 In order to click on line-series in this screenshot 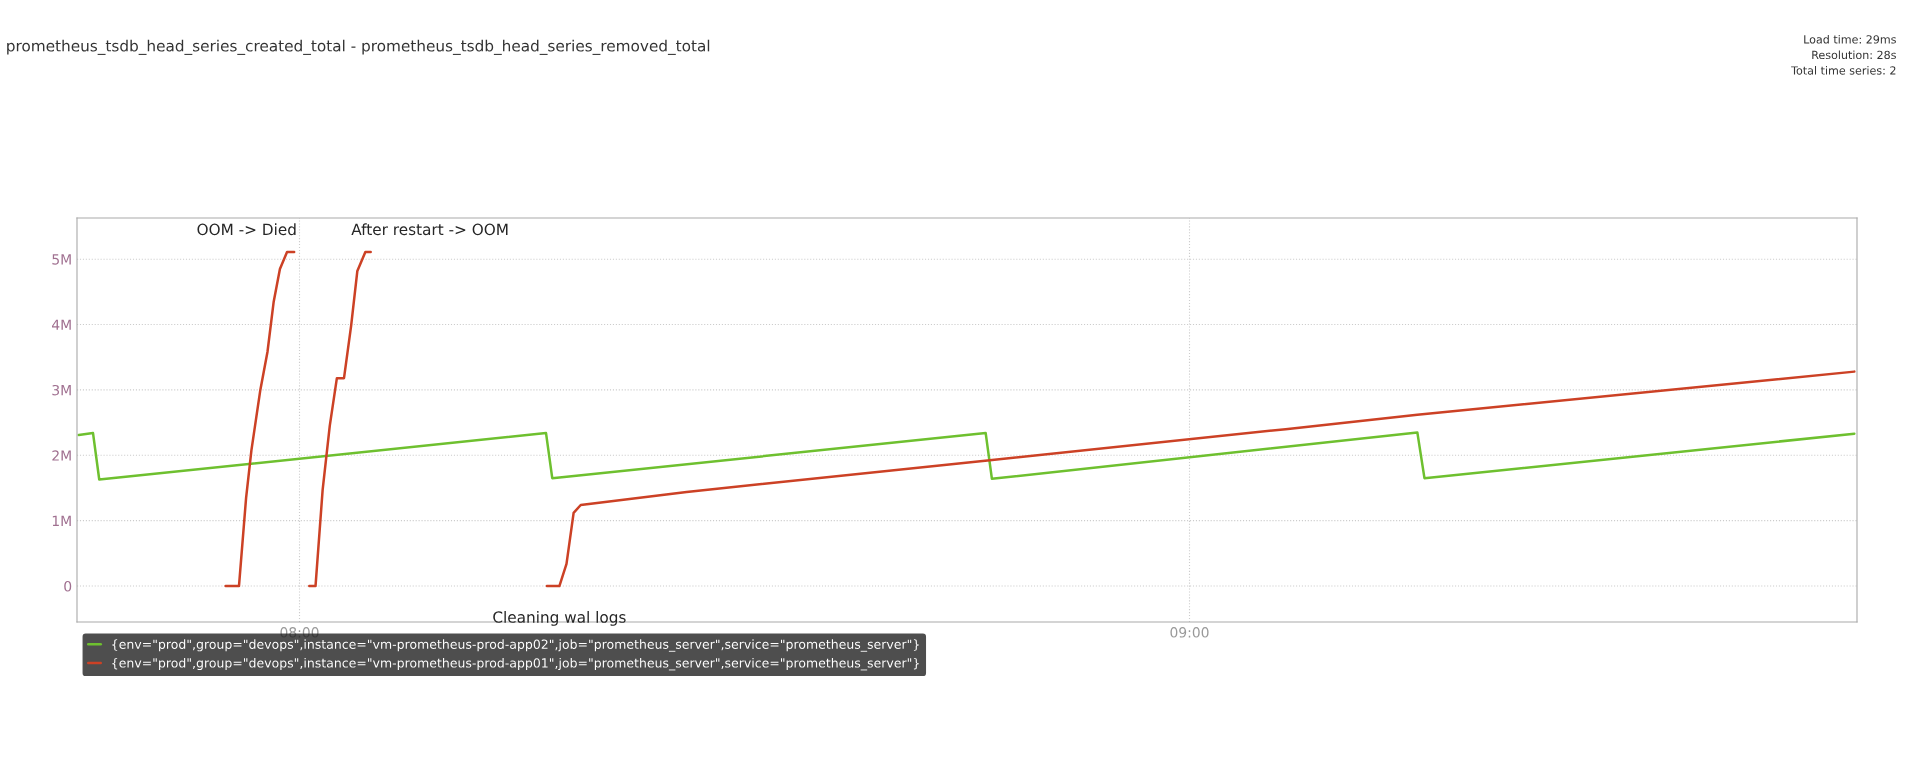, I will do `click(966, 456)`.